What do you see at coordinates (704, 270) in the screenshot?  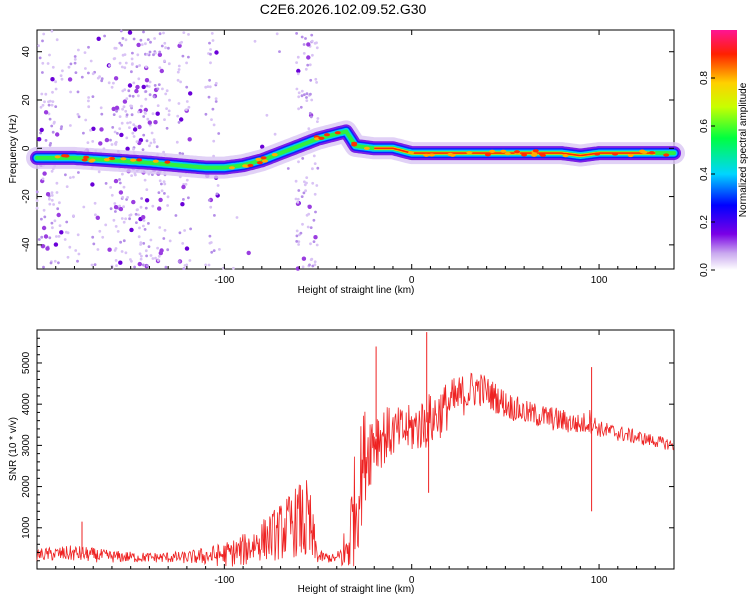 I see `colorbar-tick-label: 0.0` at bounding box center [704, 270].